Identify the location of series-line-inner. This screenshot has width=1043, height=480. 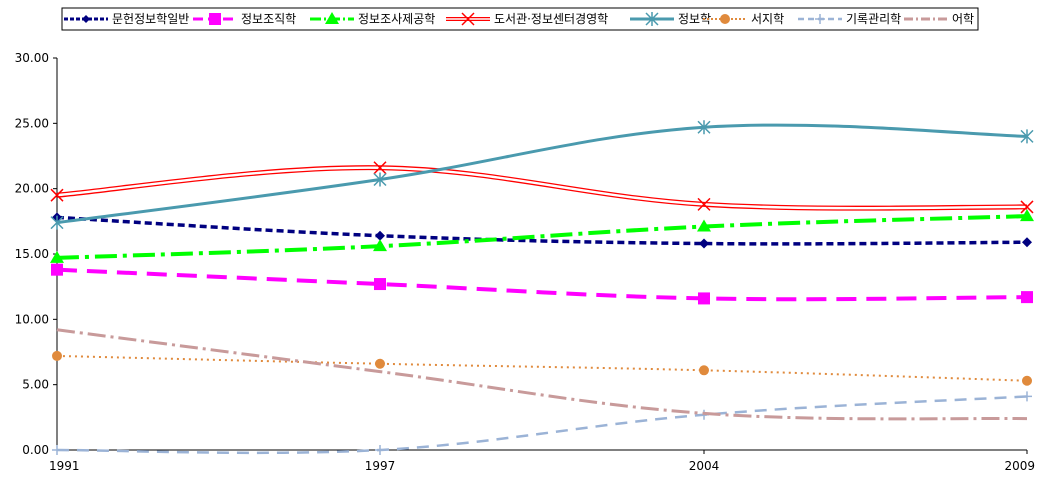
(542, 188).